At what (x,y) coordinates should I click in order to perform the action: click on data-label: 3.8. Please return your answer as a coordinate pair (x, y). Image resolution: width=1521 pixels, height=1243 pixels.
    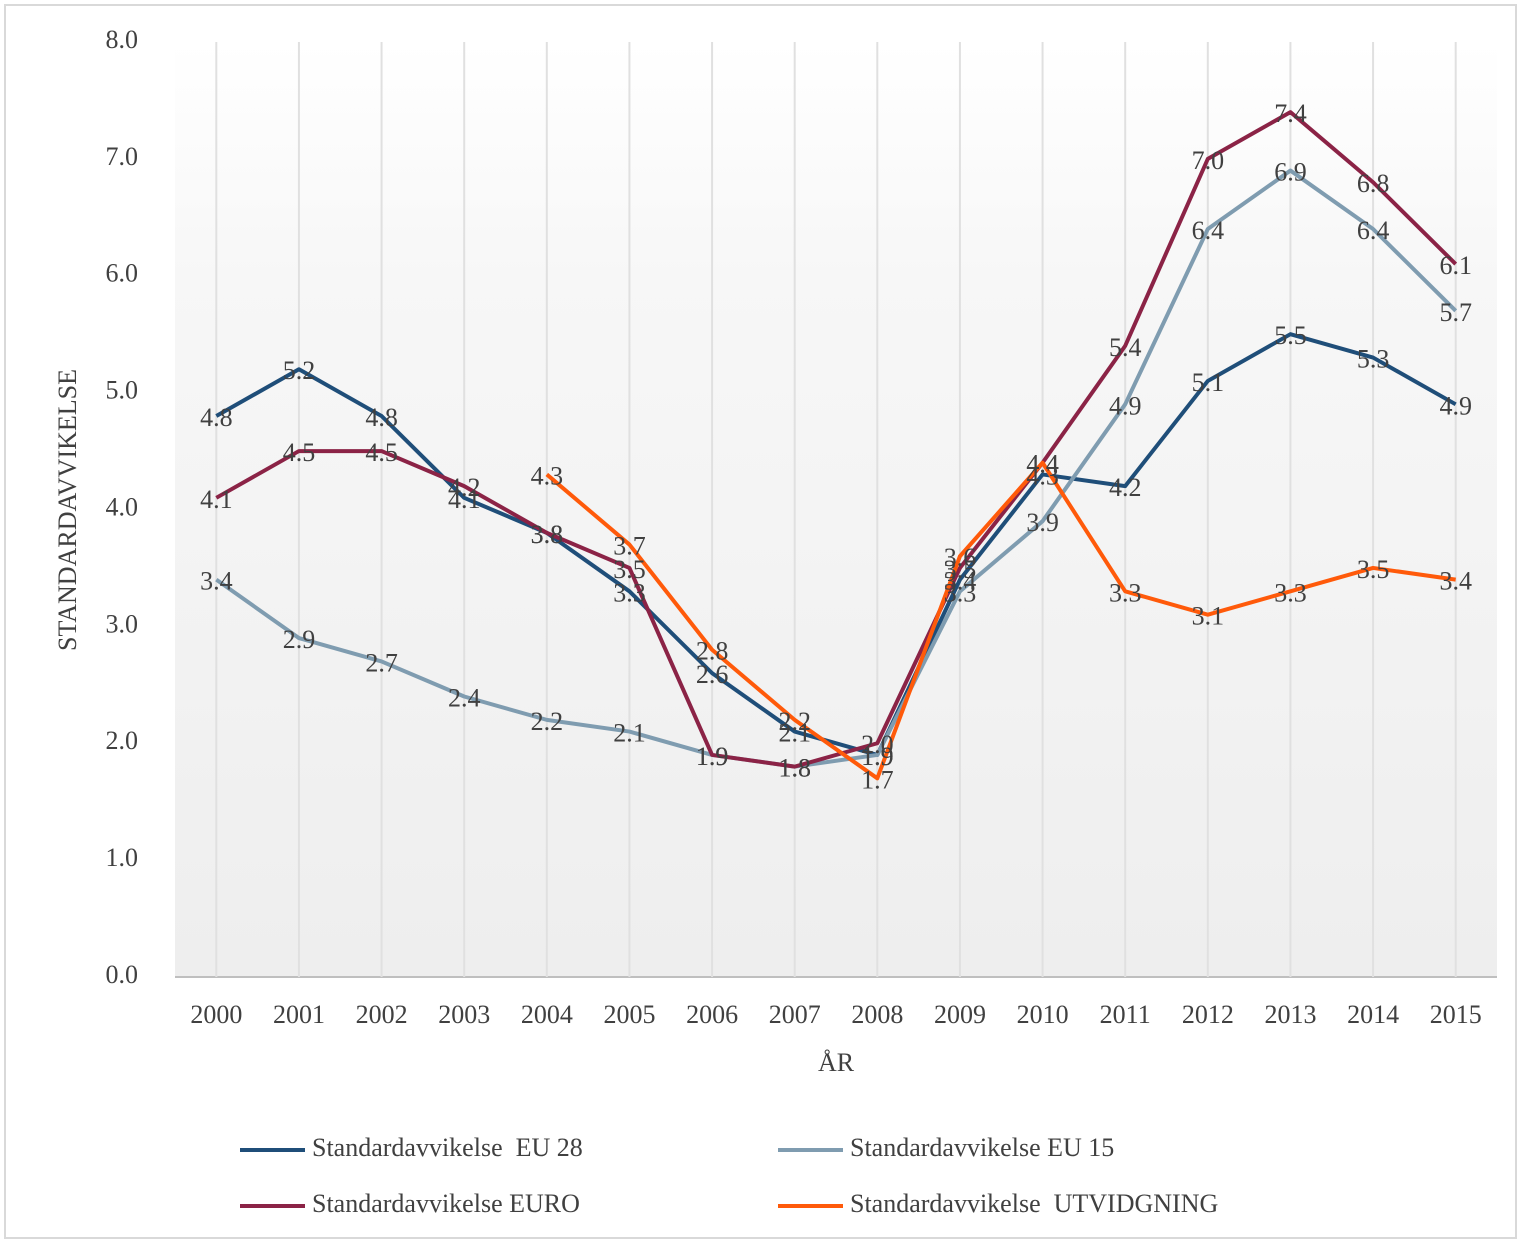
    Looking at the image, I should click on (547, 534).